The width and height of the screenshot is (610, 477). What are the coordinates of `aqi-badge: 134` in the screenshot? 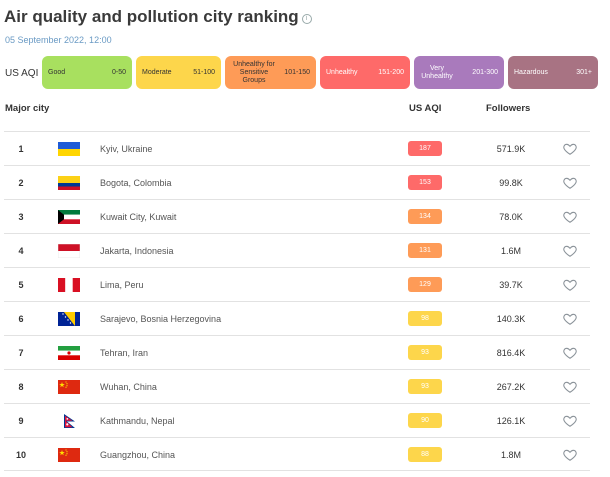 It's located at (425, 216).